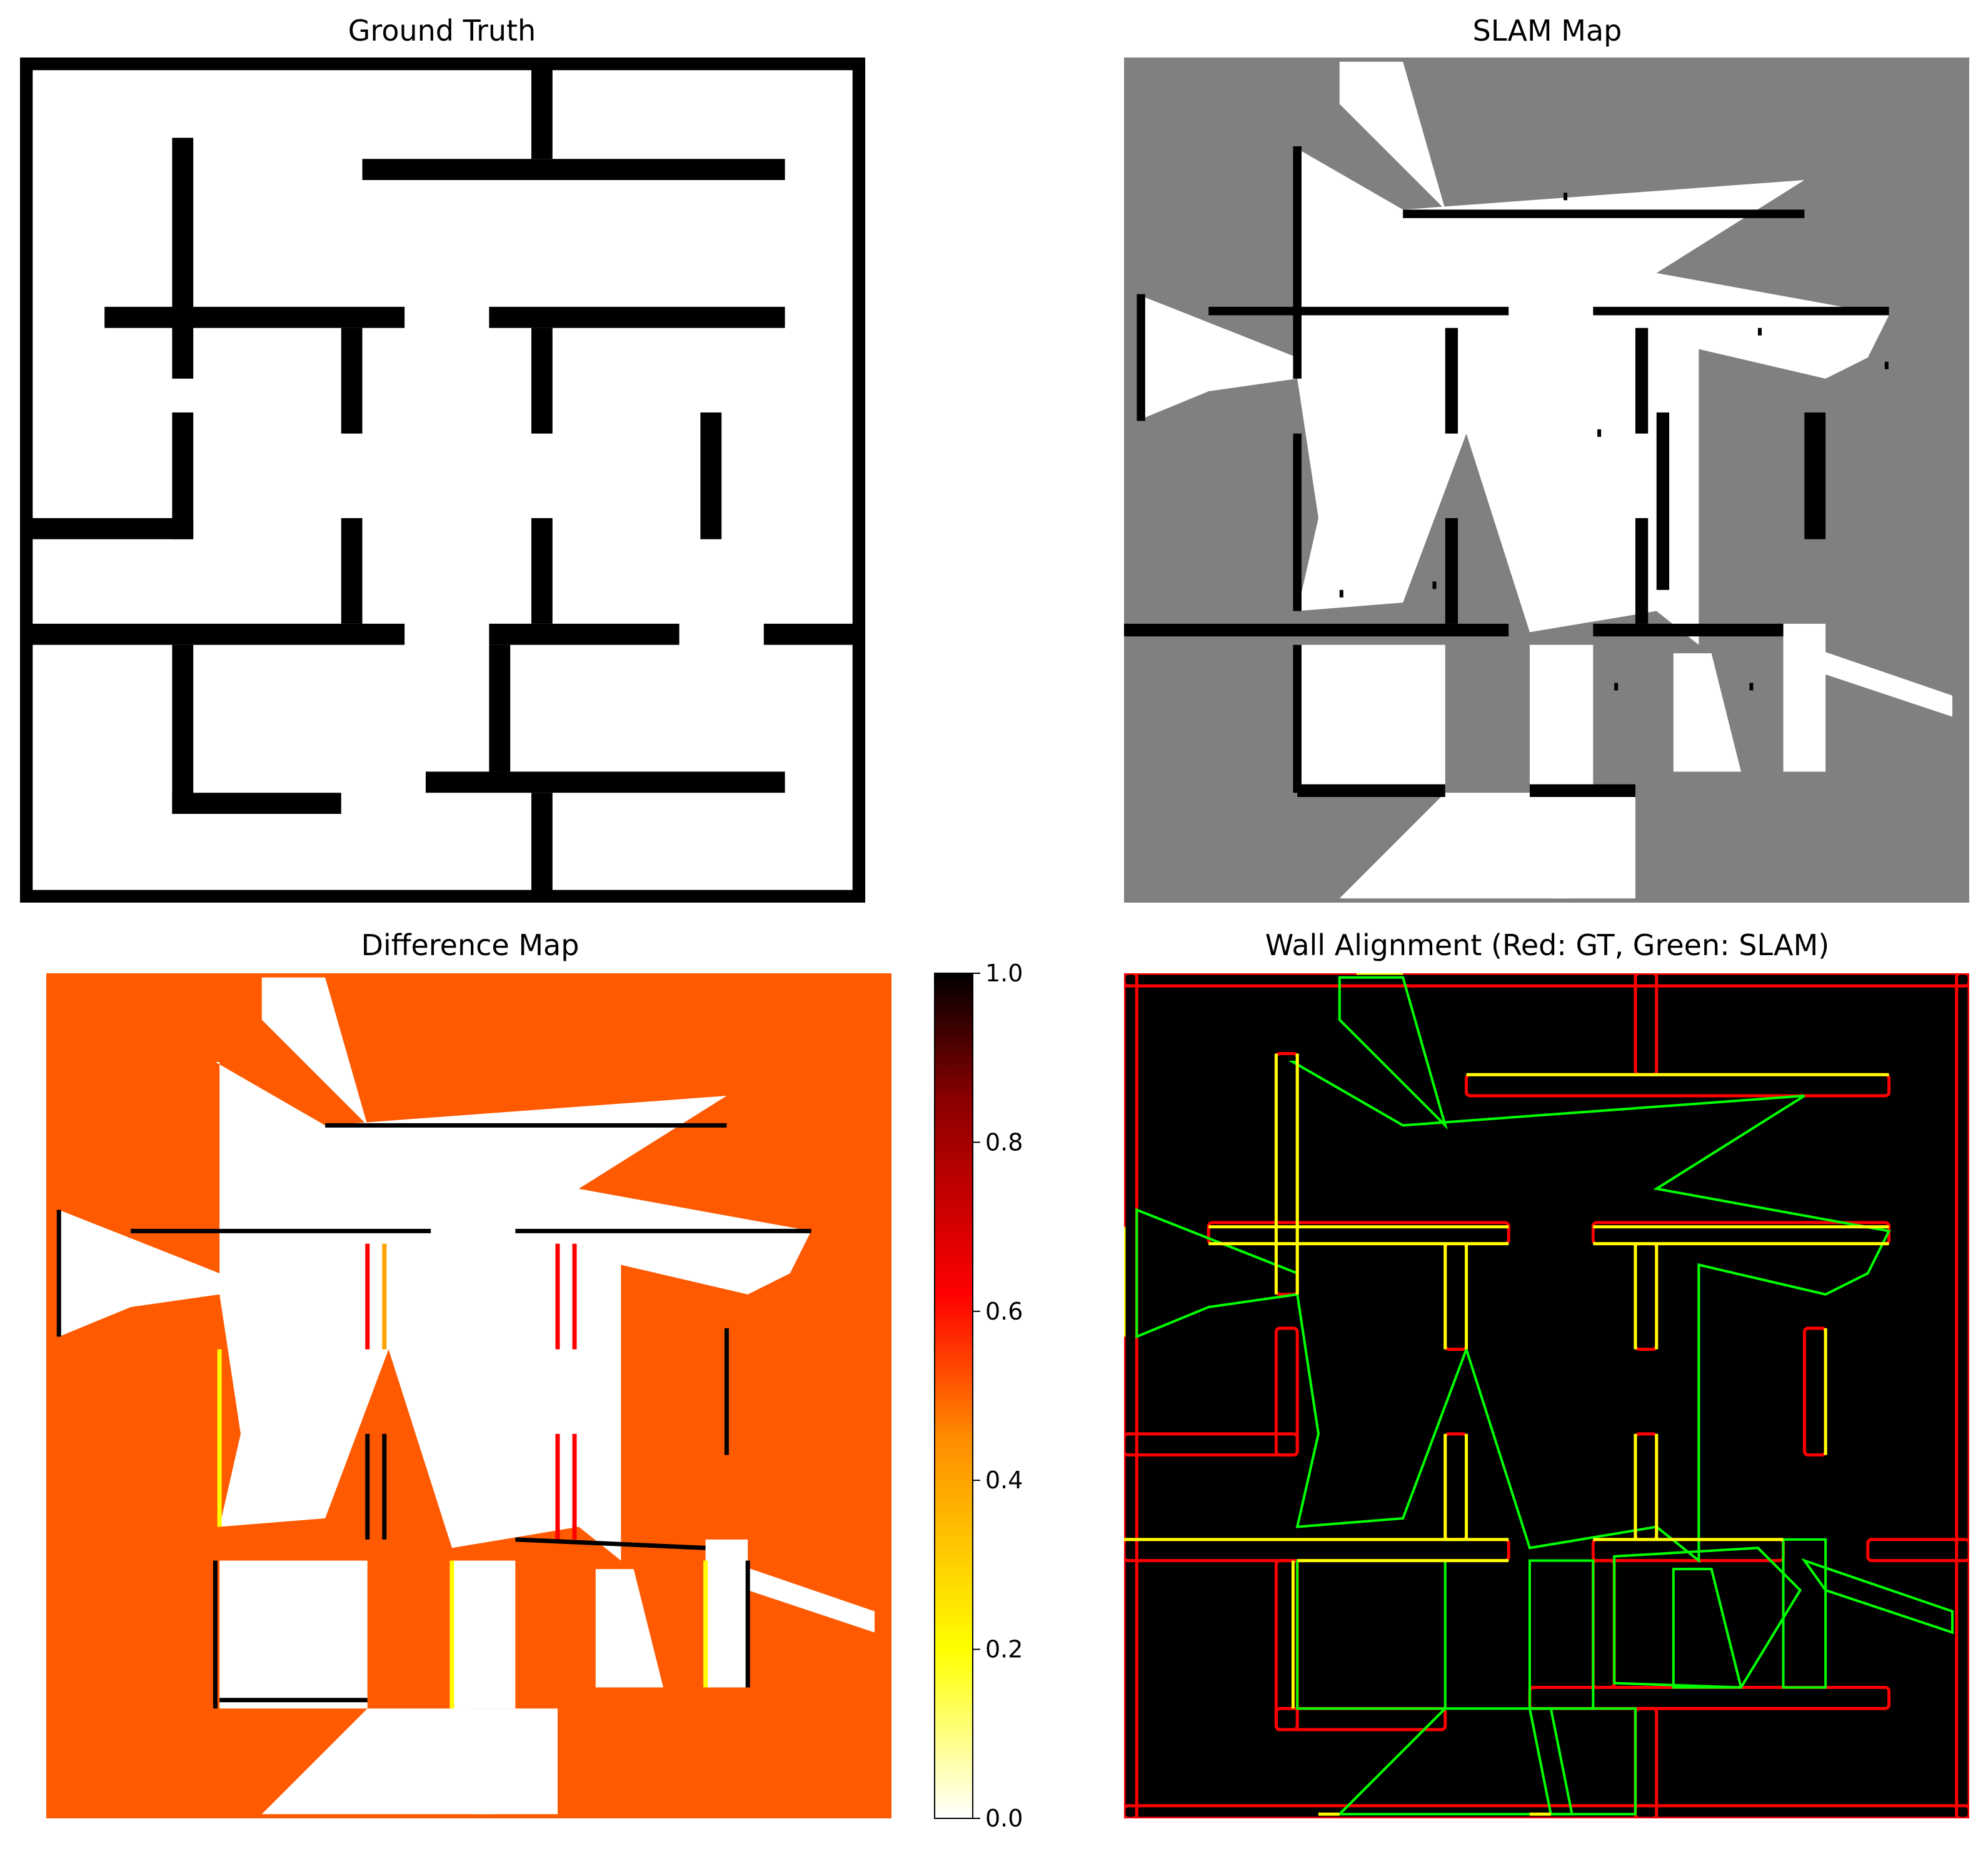 Image resolution: width=1988 pixels, height=1854 pixels. Describe the element at coordinates (1547, 945) in the screenshot. I see `wall-alignment-title: Wall Alignment (Red: GT, Green: SLAM)` at that location.